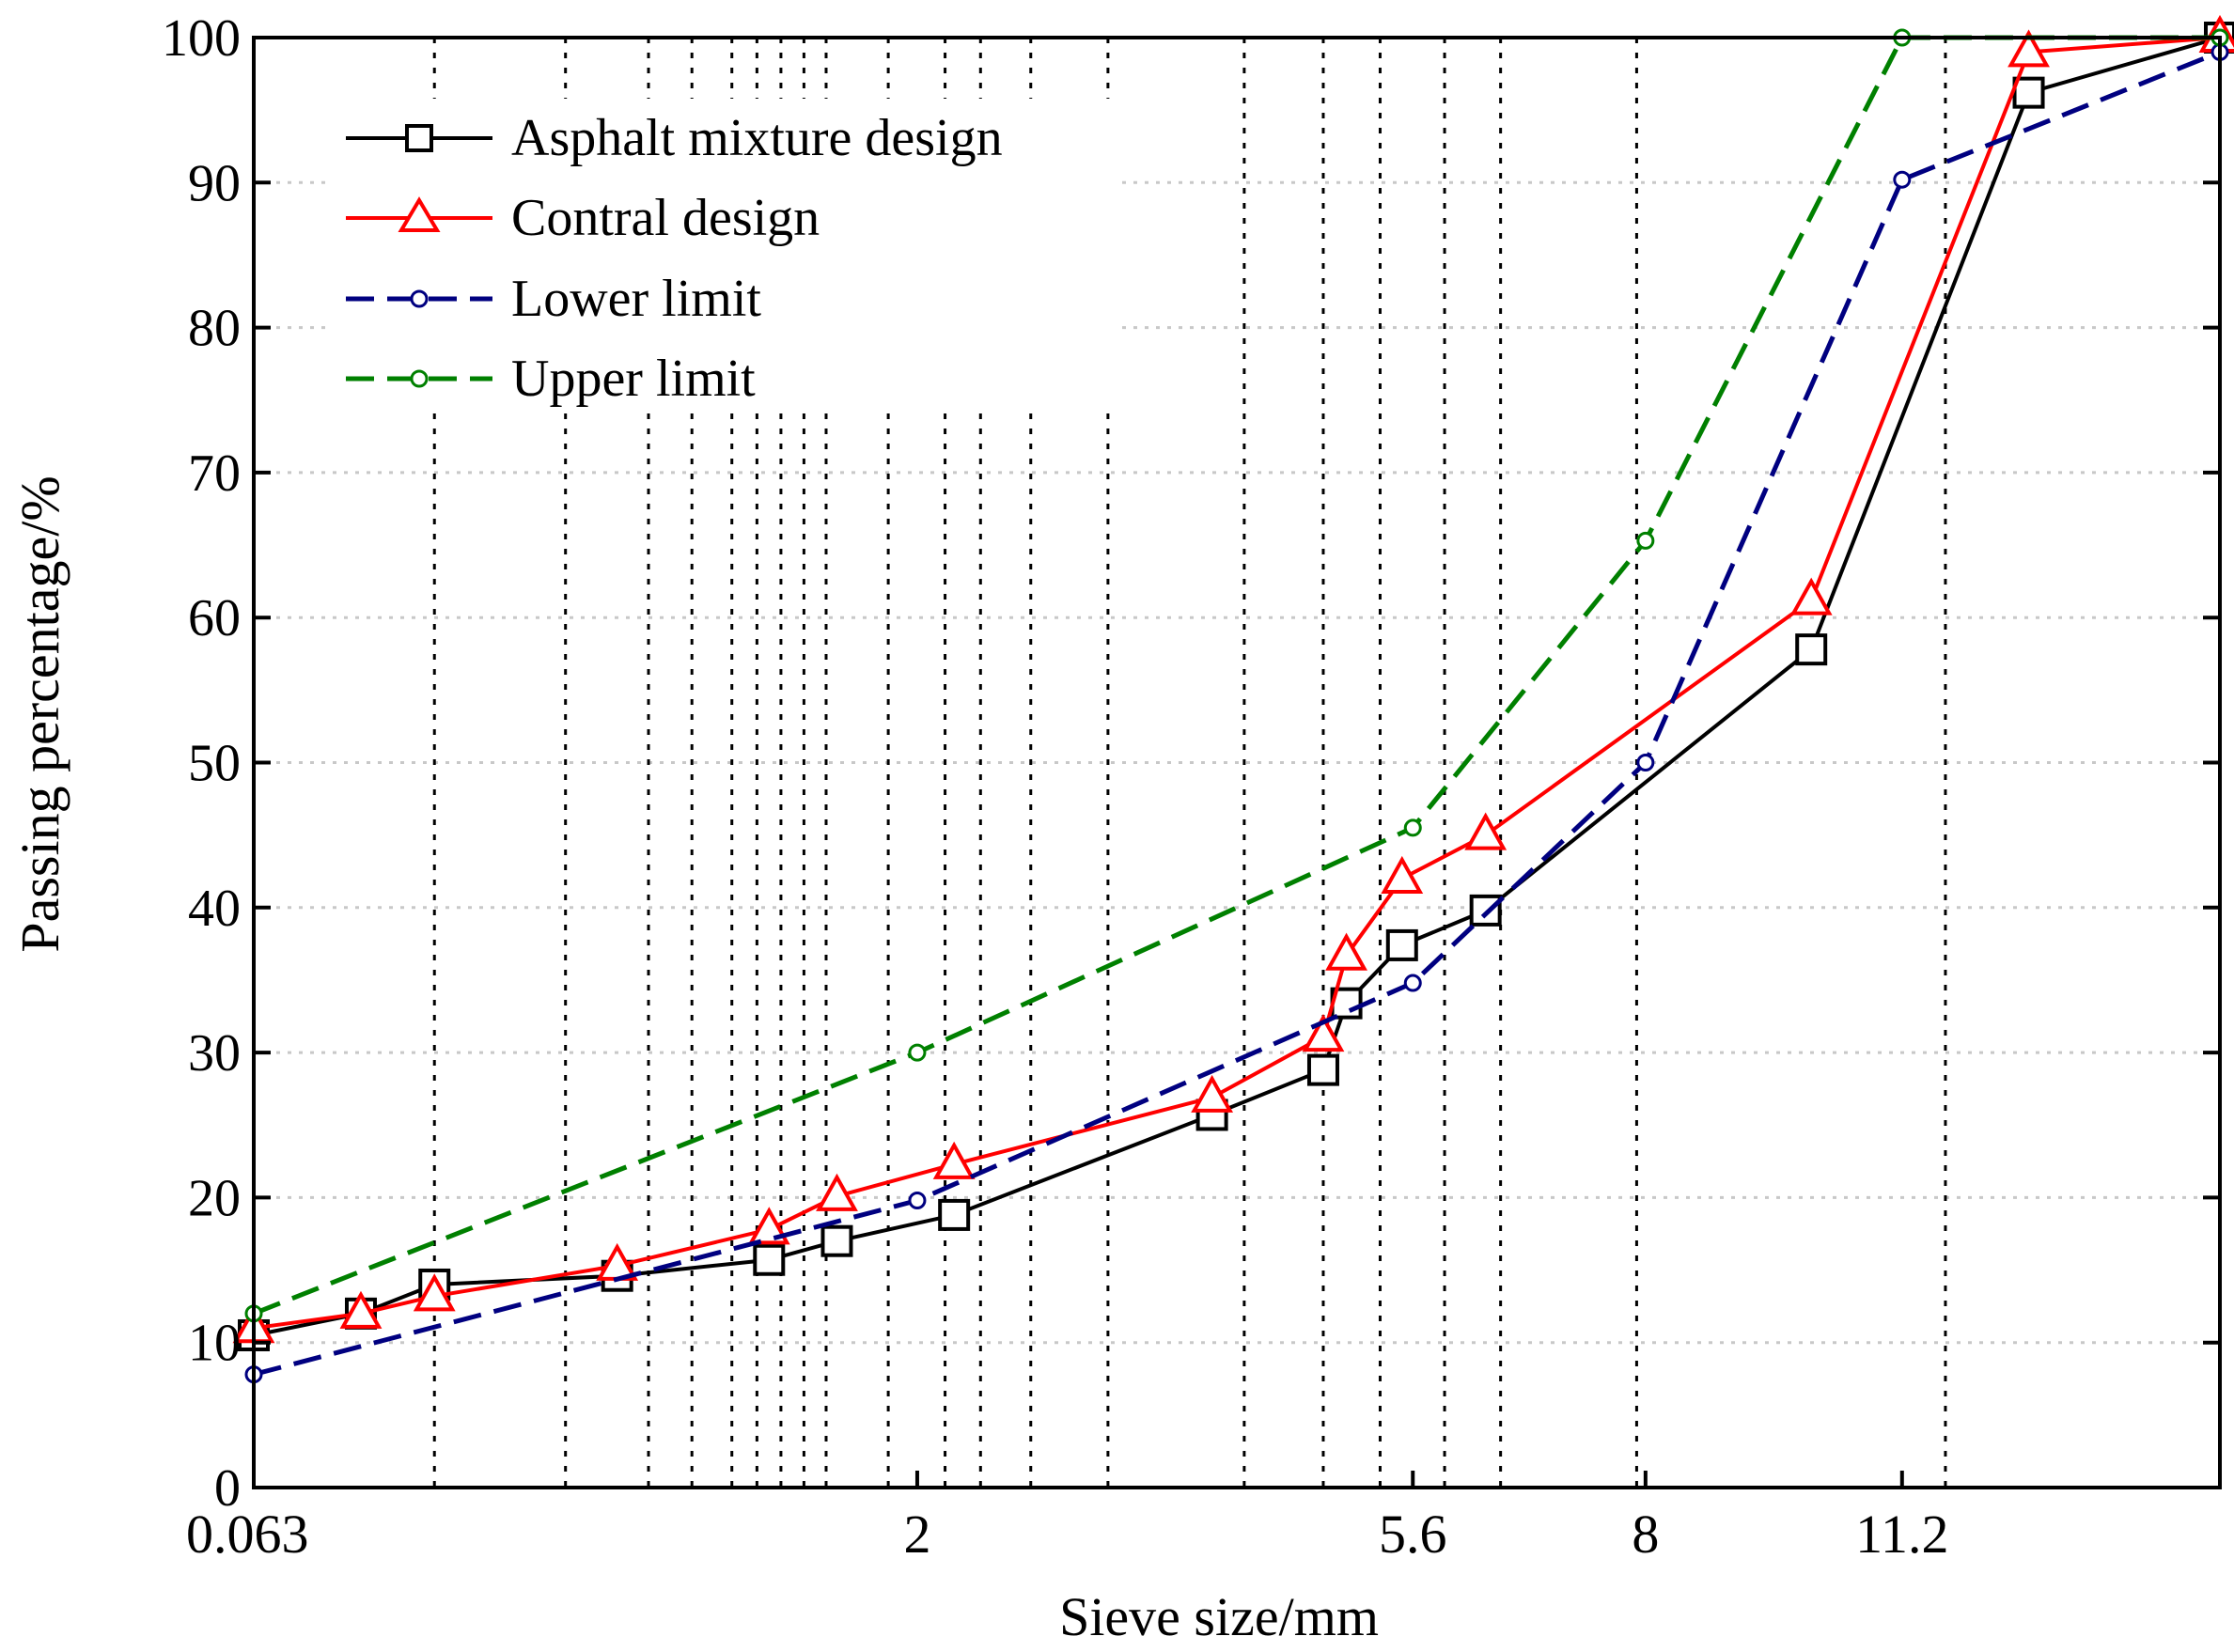  I want to click on legend-entry-upper: Upper limit, so click(551, 379).